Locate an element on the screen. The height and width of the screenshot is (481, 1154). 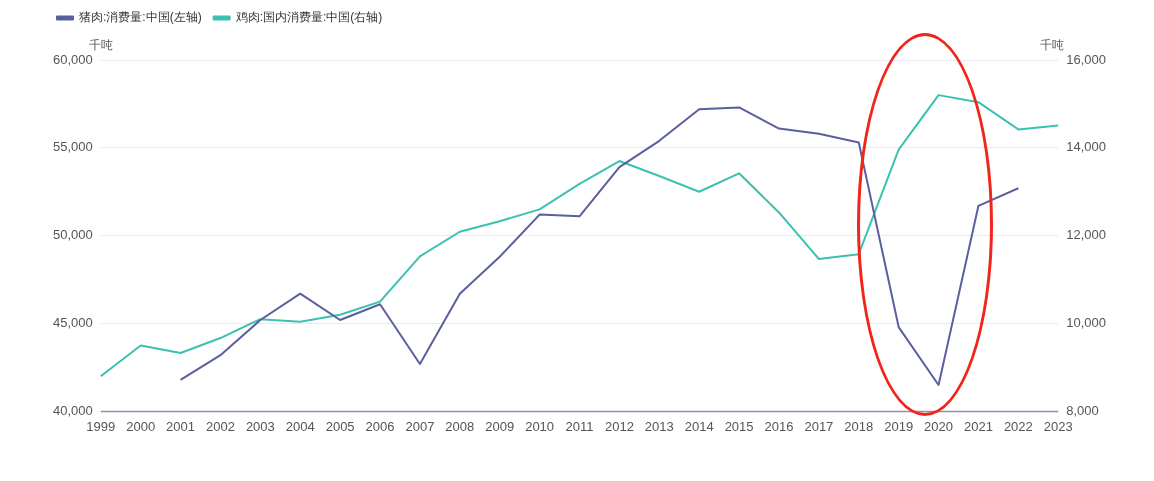
x-tick-label: 2000 is located at coordinates (141, 426).